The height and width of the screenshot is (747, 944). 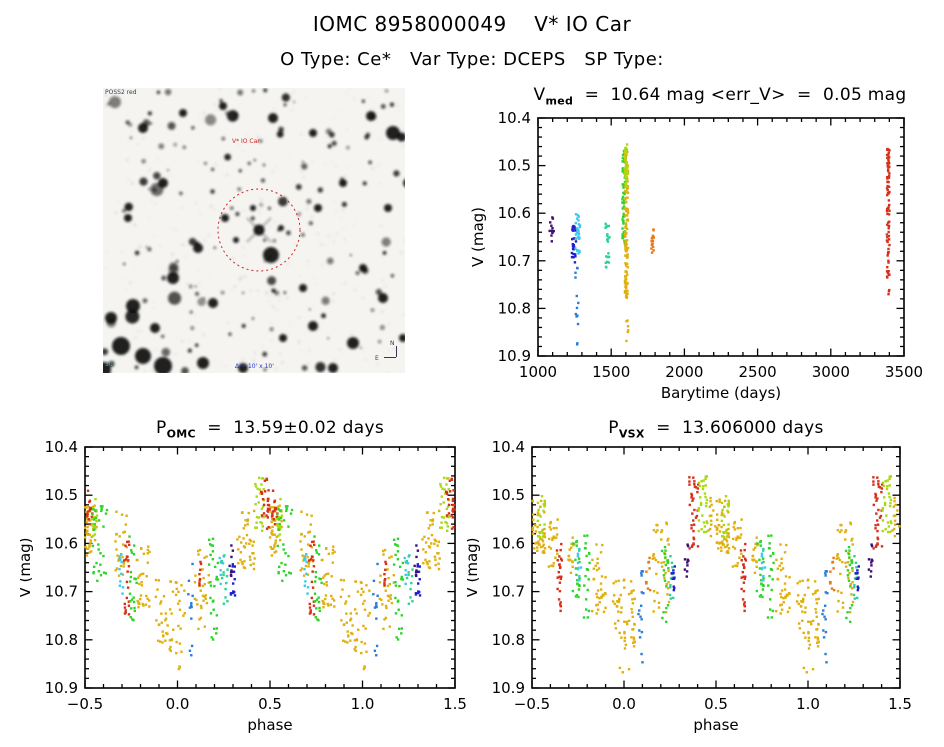 What do you see at coordinates (539, 95) in the screenshot?
I see `title-text: V` at bounding box center [539, 95].